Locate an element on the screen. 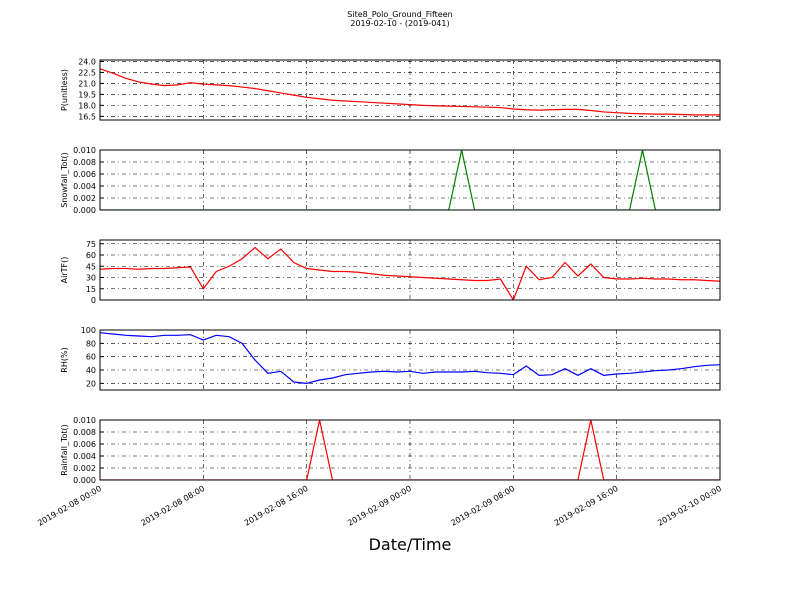 The width and height of the screenshot is (800, 600). y-axis-label: P(unitless) is located at coordinates (64, 90).